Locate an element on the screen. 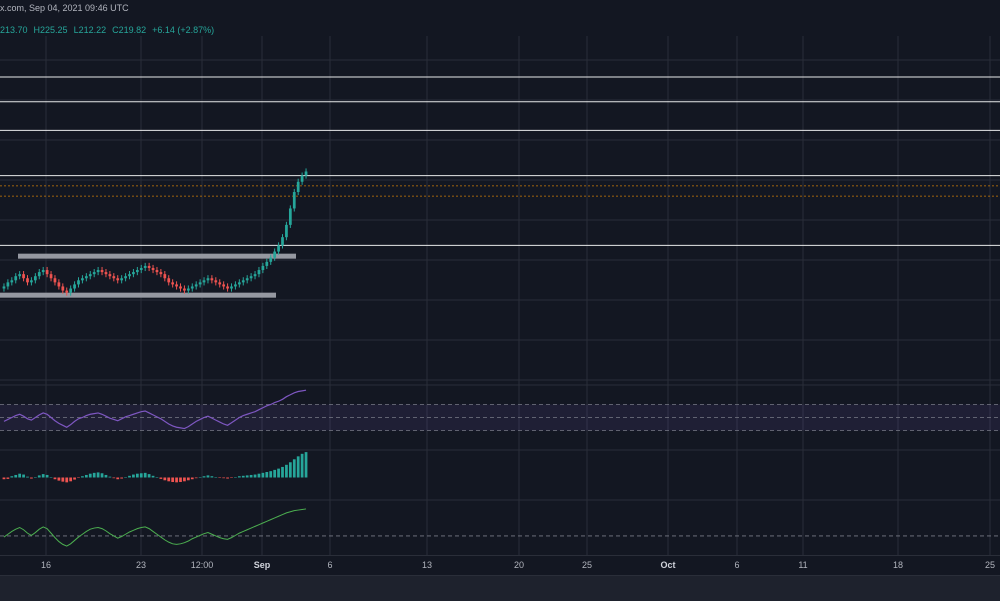 This screenshot has width=1000, height=601. range-box-top is located at coordinates (157, 256).